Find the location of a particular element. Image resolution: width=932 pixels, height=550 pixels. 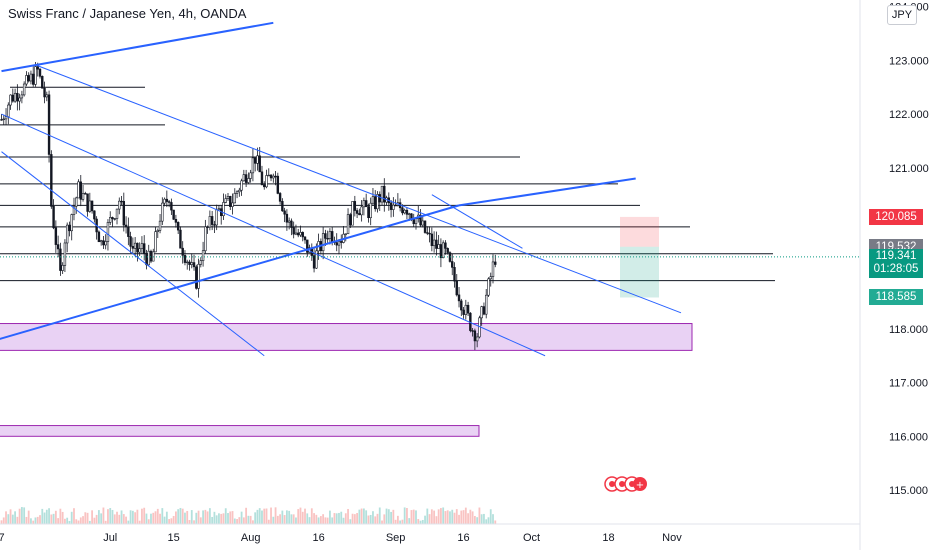

y-tick-label: 118.000 is located at coordinates (908, 330).